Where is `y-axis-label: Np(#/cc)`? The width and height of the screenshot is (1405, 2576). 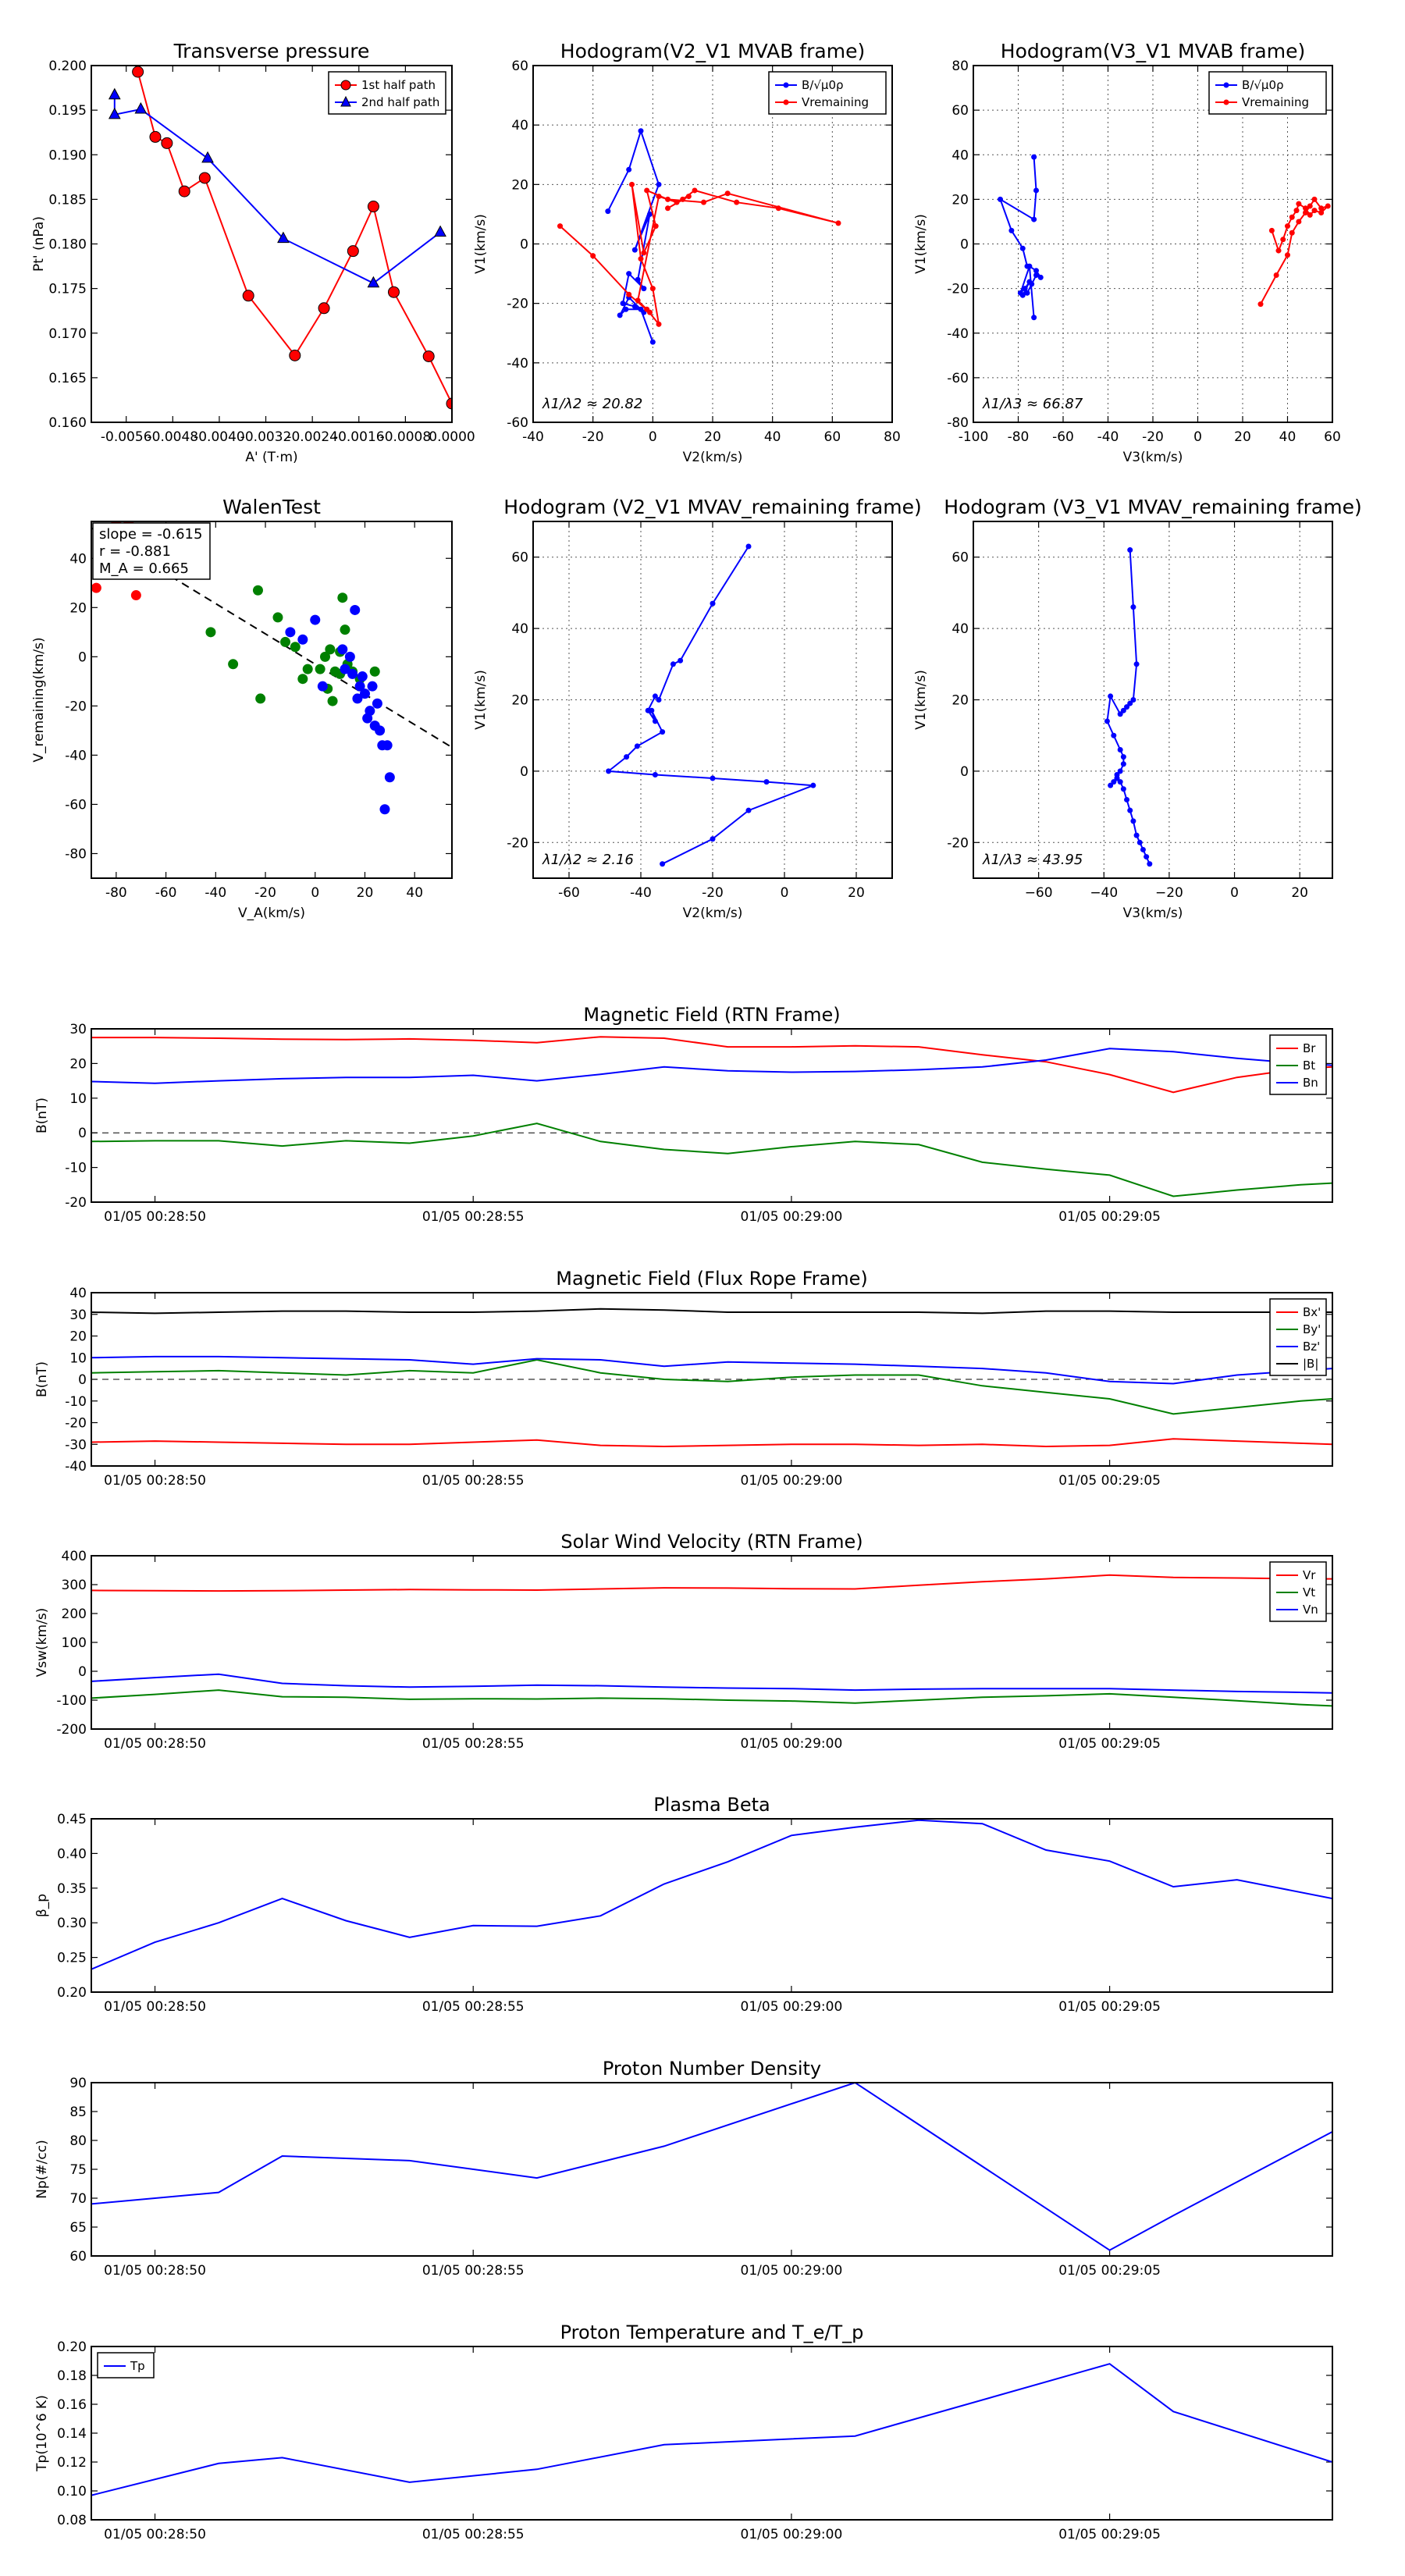
y-axis-label: Np(#/cc) is located at coordinates (42, 2169).